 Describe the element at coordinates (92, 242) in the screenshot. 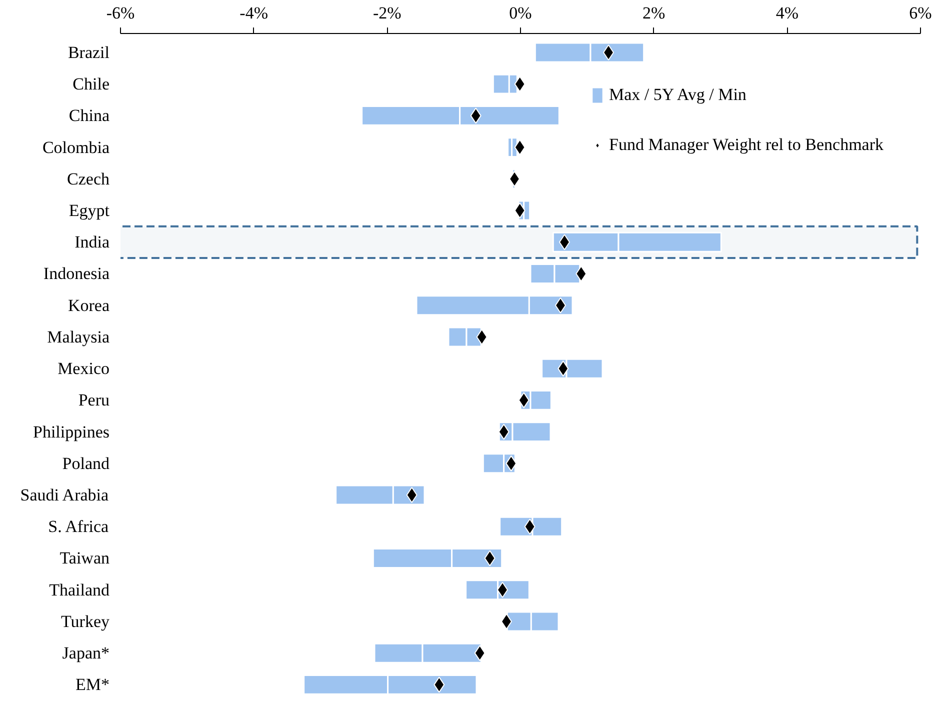

I see `y-tick-label: India` at that location.